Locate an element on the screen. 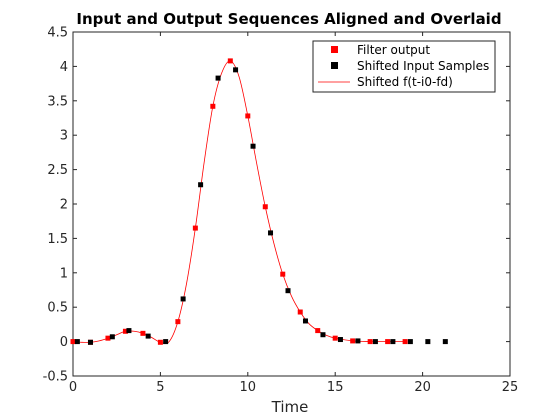  y-tick-label: -0.5 is located at coordinates (55, 377).